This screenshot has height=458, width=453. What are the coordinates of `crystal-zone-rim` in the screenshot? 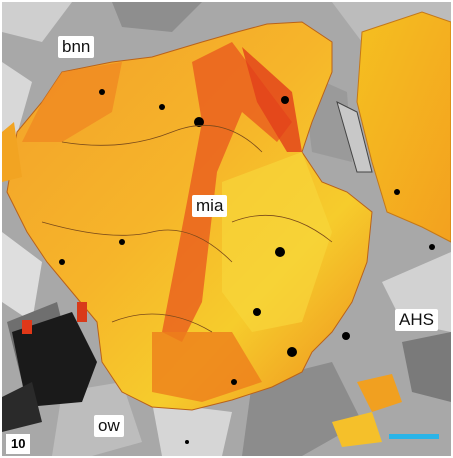 It's located at (72, 102).